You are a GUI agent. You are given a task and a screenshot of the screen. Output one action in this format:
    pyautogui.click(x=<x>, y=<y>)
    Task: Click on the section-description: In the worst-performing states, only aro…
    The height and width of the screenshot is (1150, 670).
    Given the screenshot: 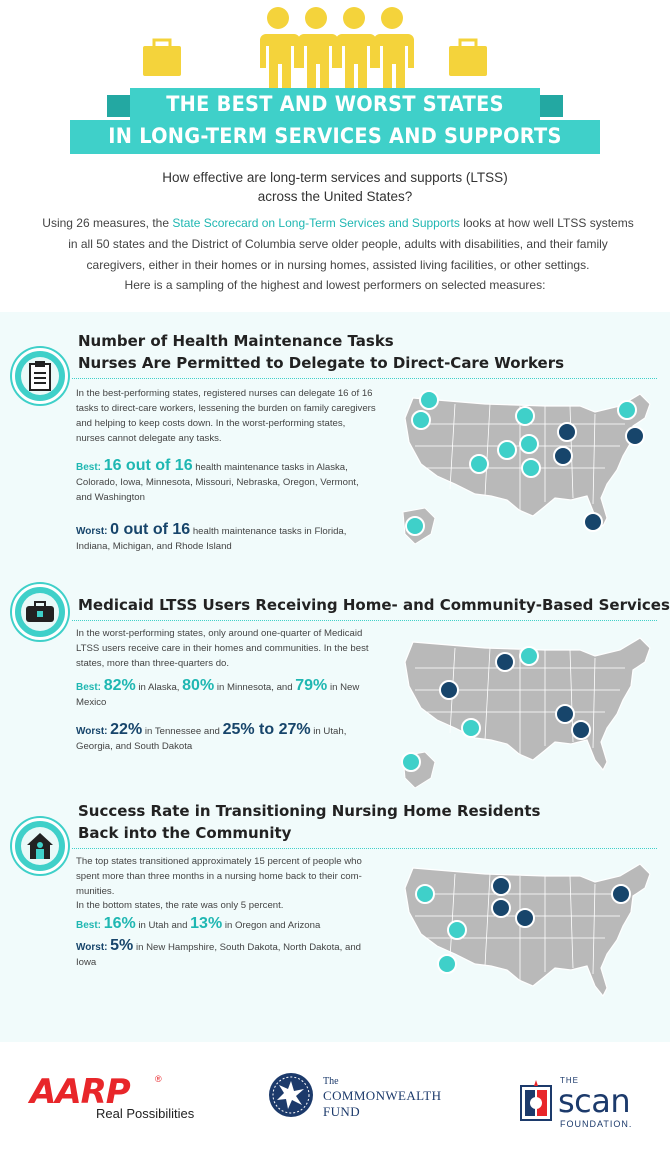 What is the action you would take?
    pyautogui.click(x=222, y=648)
    